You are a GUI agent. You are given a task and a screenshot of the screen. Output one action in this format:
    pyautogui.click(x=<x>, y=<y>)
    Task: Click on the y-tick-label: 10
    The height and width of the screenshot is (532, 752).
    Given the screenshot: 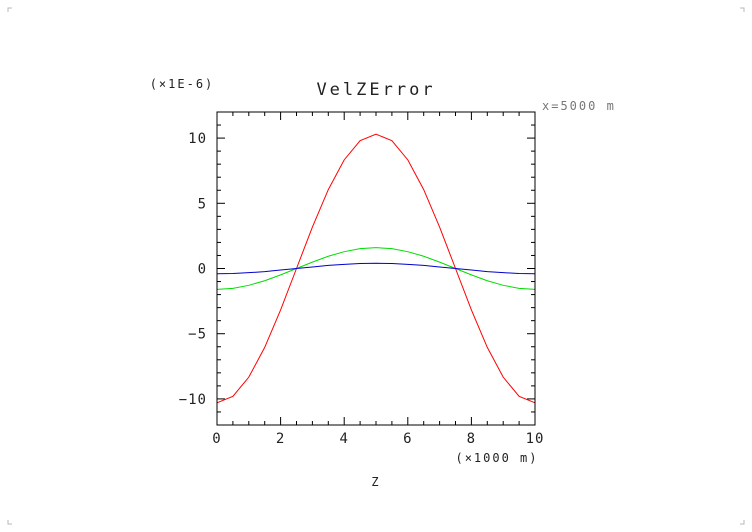 What is the action you would take?
    pyautogui.click(x=197, y=139)
    